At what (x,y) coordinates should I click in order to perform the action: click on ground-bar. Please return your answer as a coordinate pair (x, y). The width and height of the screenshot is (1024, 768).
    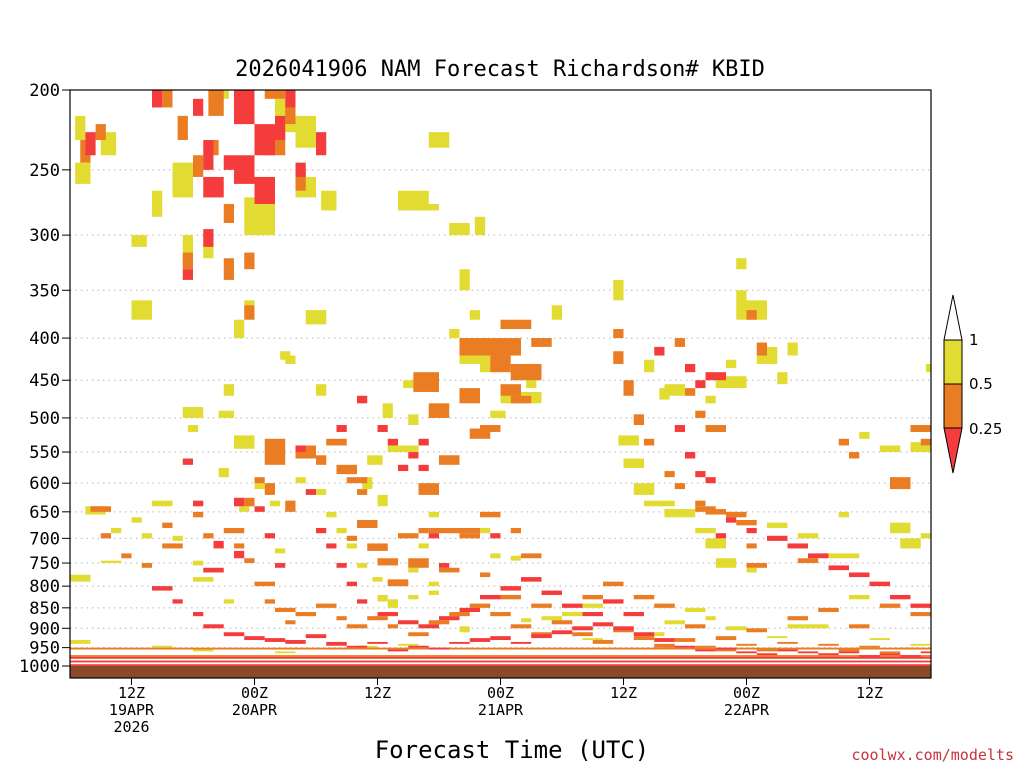
    Looking at the image, I should click on (500, 672).